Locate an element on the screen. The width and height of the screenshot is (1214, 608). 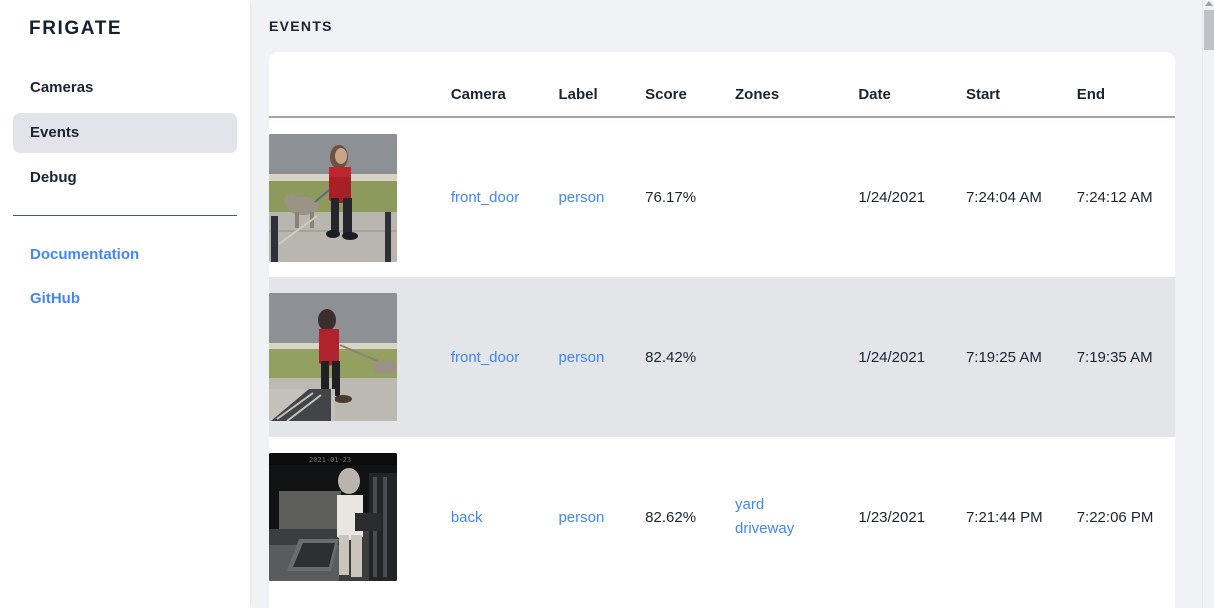
date-value: 1/23/2021 is located at coordinates (892, 517).